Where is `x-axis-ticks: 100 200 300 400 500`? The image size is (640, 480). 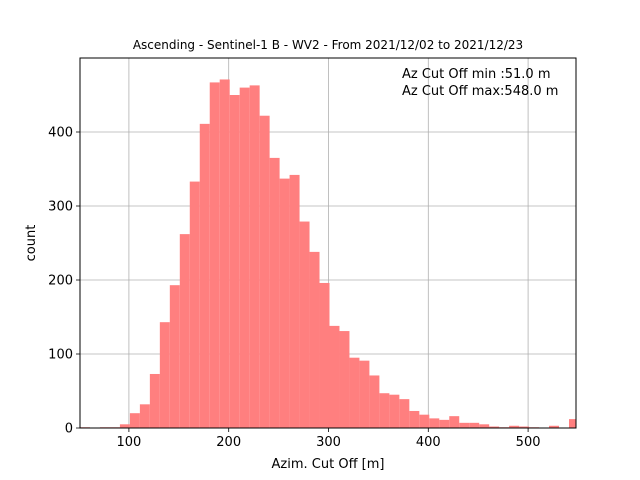
x-axis-ticks: 100 200 300 400 500 is located at coordinates (328, 439).